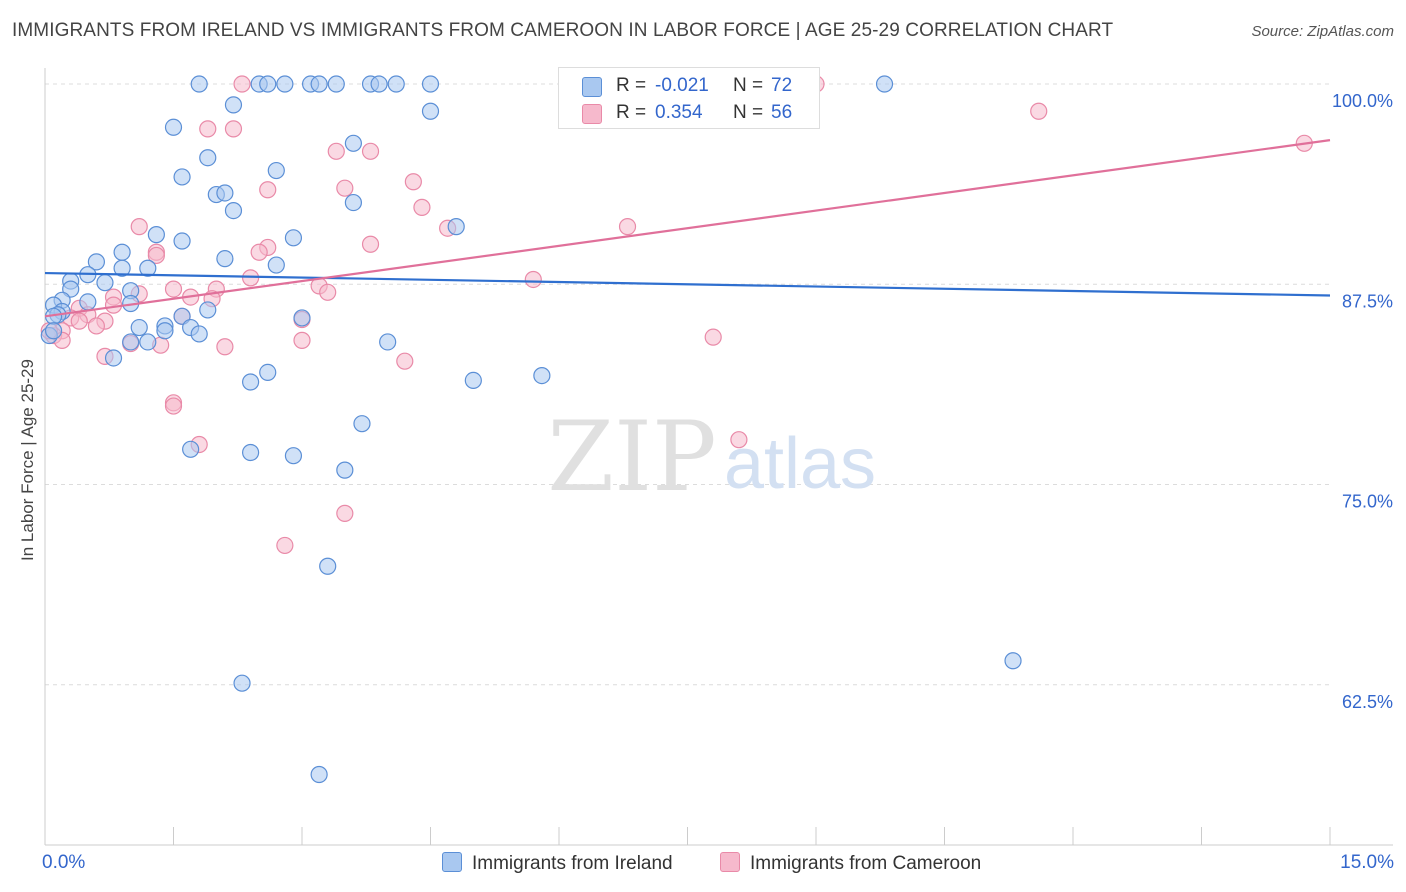 The width and height of the screenshot is (1406, 892). Describe the element at coordinates (631, 457) in the screenshot. I see `watermark-zip: ZIP` at that location.